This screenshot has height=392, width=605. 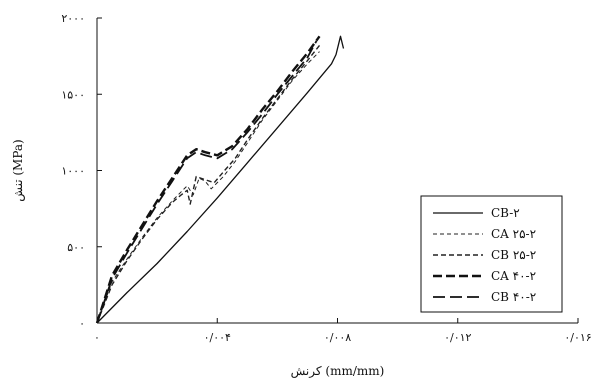 I want to click on x-tick-label: ۰/۰۱۲, so click(x=457, y=337).